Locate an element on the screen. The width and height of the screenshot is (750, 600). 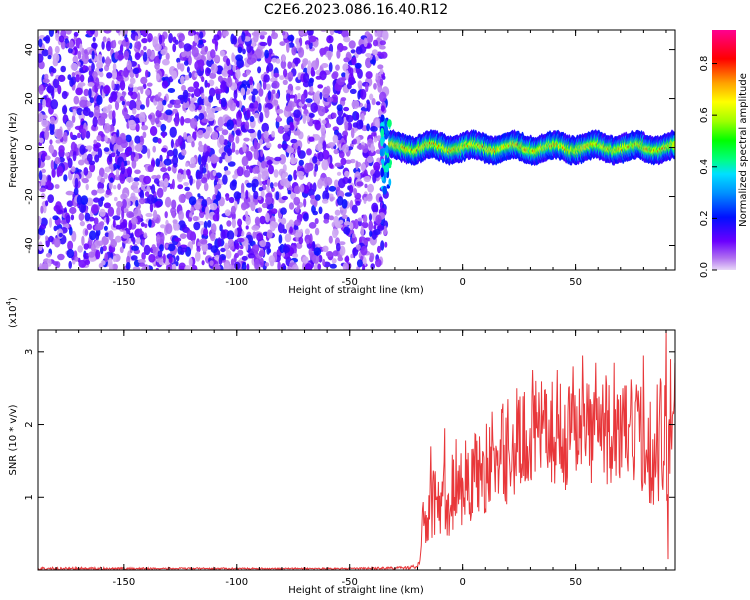
colorbar-gradient is located at coordinates (724, 150).